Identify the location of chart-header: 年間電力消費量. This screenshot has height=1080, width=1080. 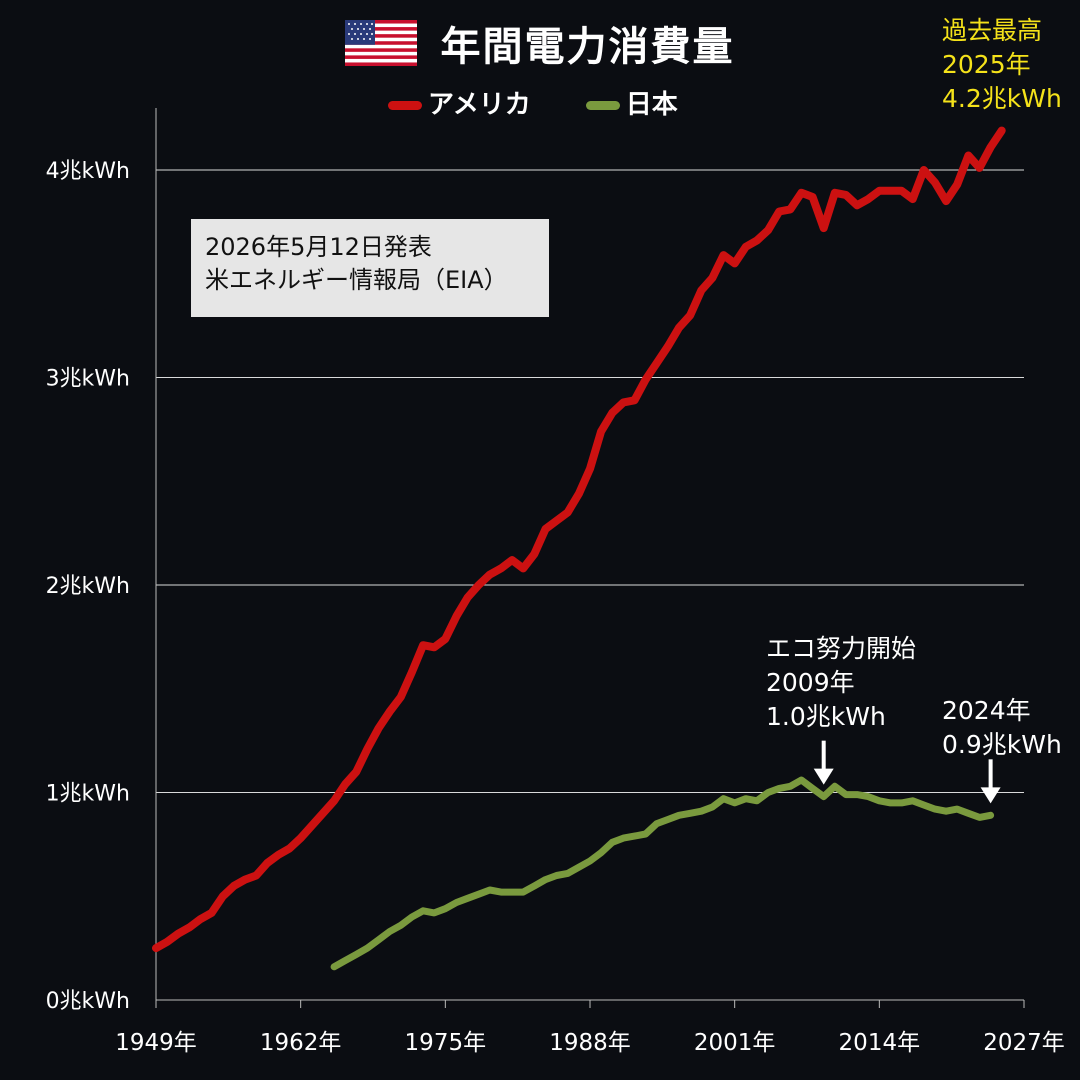
(540, 43).